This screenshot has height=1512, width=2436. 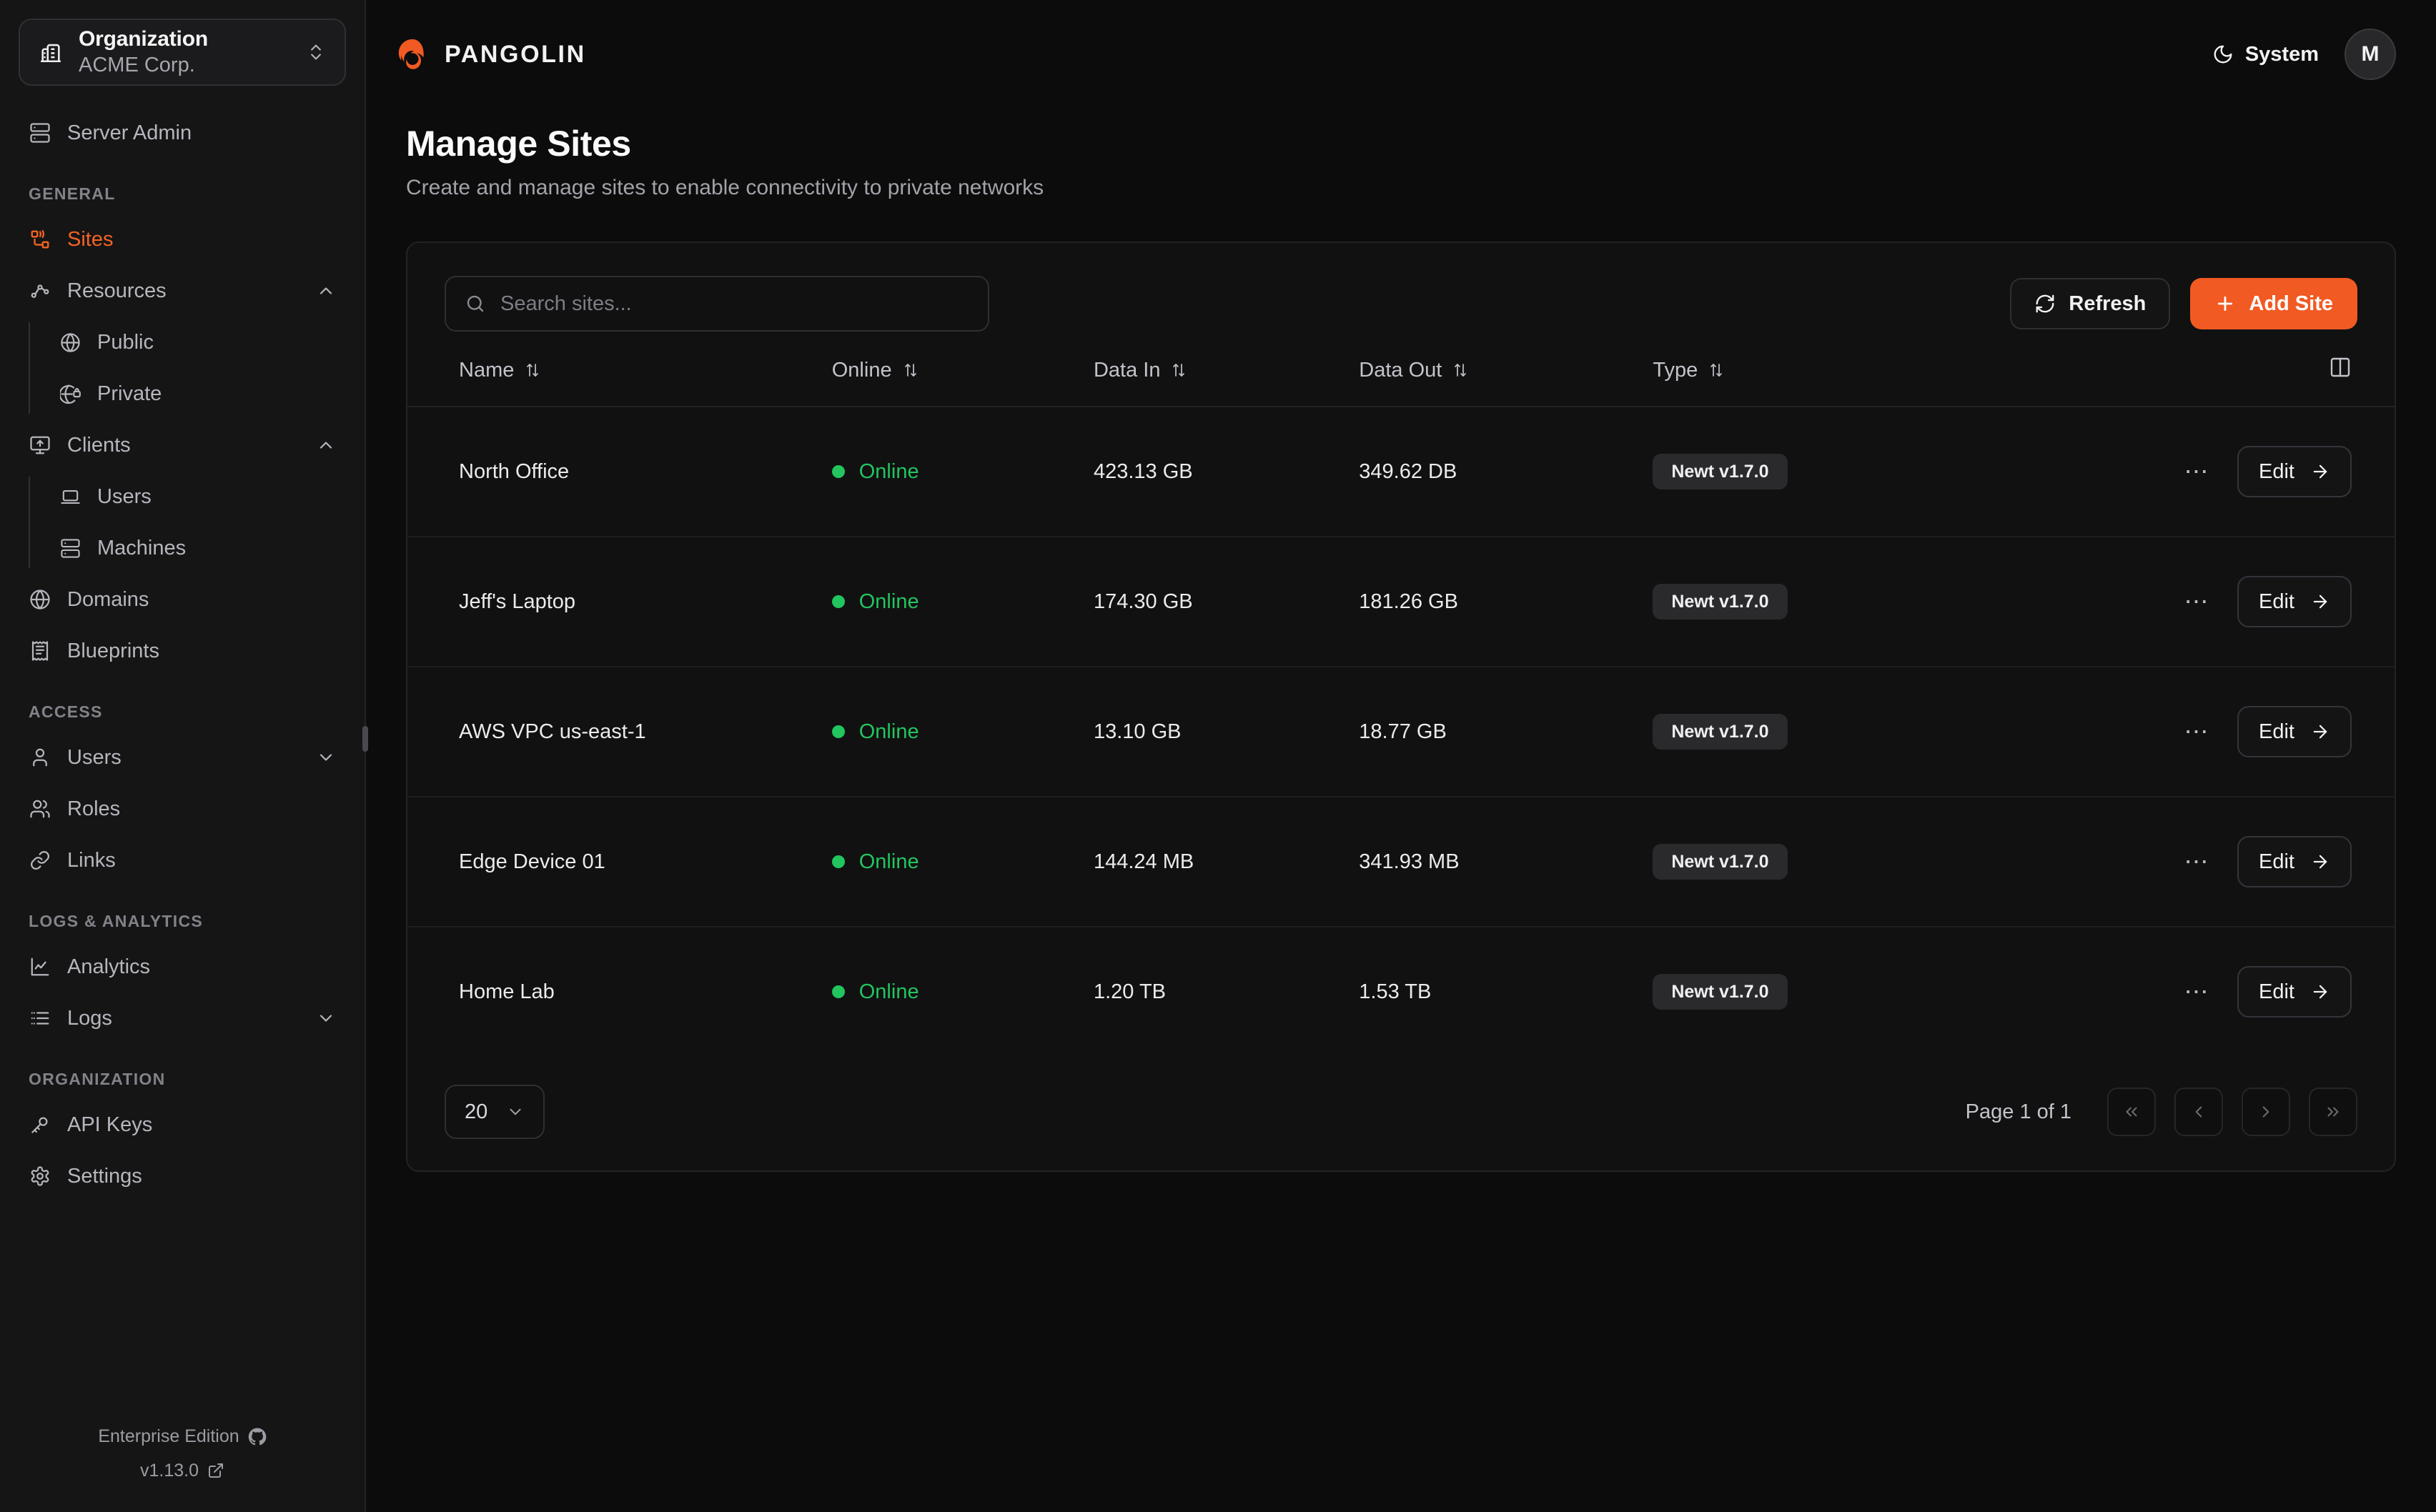 What do you see at coordinates (66, 712) in the screenshot?
I see `sidebar-section-access: ACCESS` at bounding box center [66, 712].